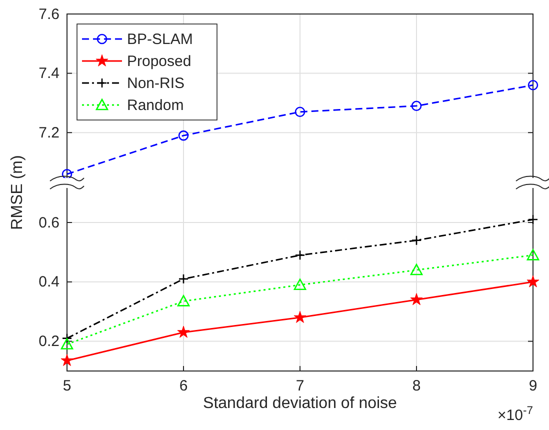  Describe the element at coordinates (49, 282) in the screenshot. I see `y-tick-label: 0.4` at that location.